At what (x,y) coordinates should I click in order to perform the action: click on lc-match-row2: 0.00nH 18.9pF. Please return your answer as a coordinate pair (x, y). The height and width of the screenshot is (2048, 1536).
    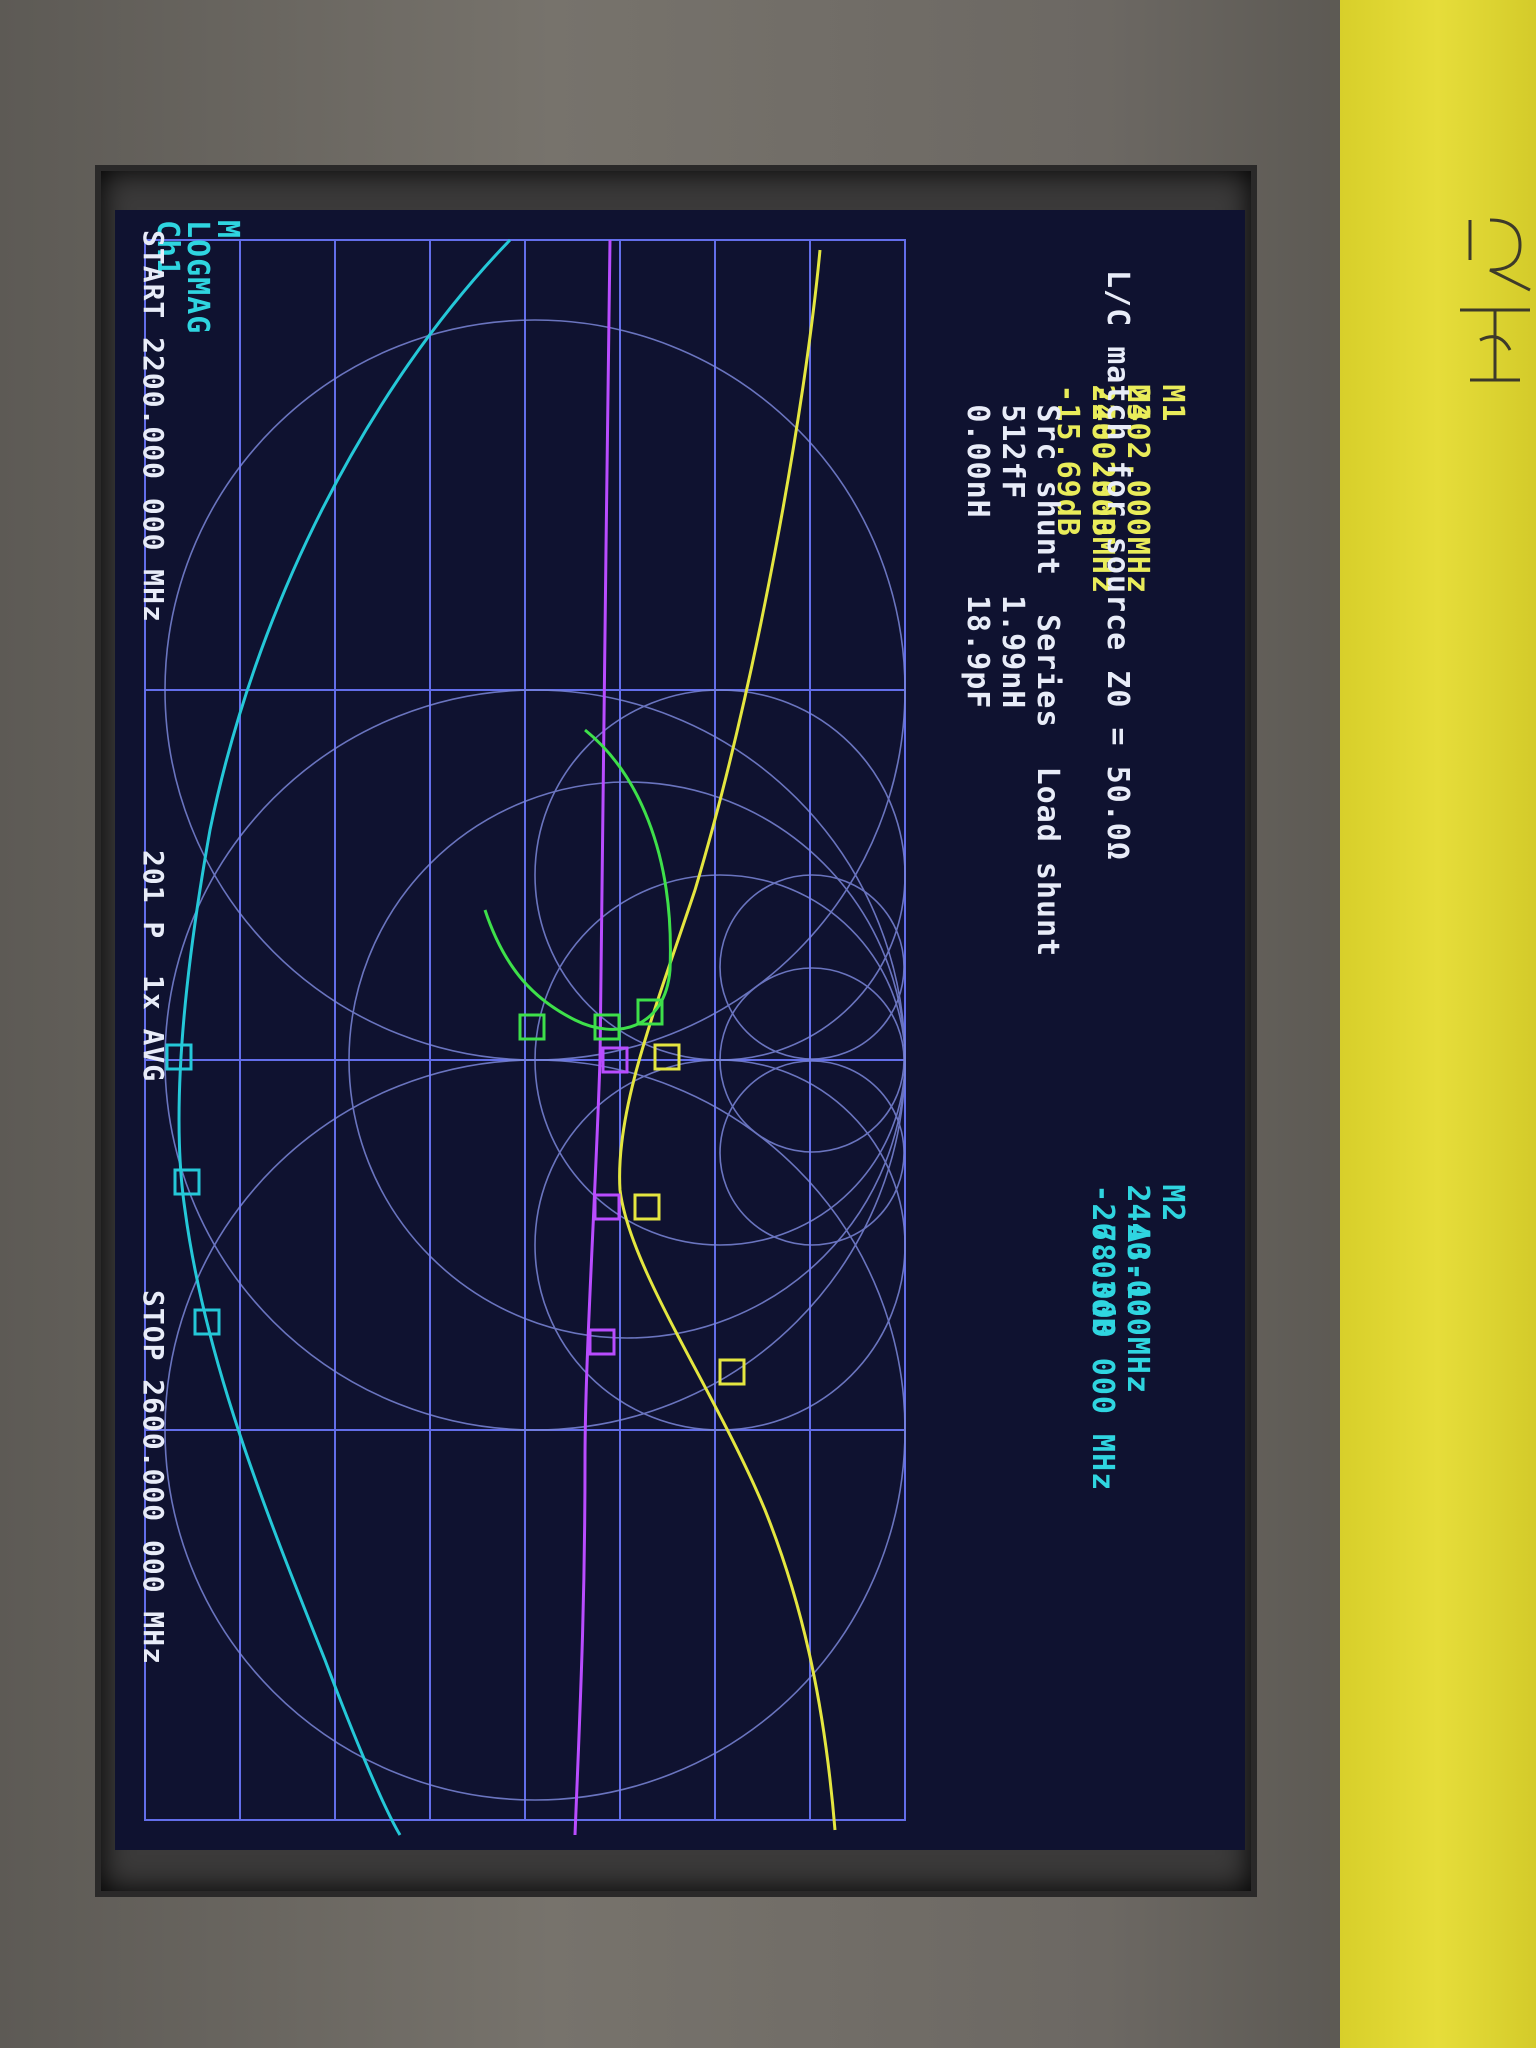
    Looking at the image, I should click on (977, 499).